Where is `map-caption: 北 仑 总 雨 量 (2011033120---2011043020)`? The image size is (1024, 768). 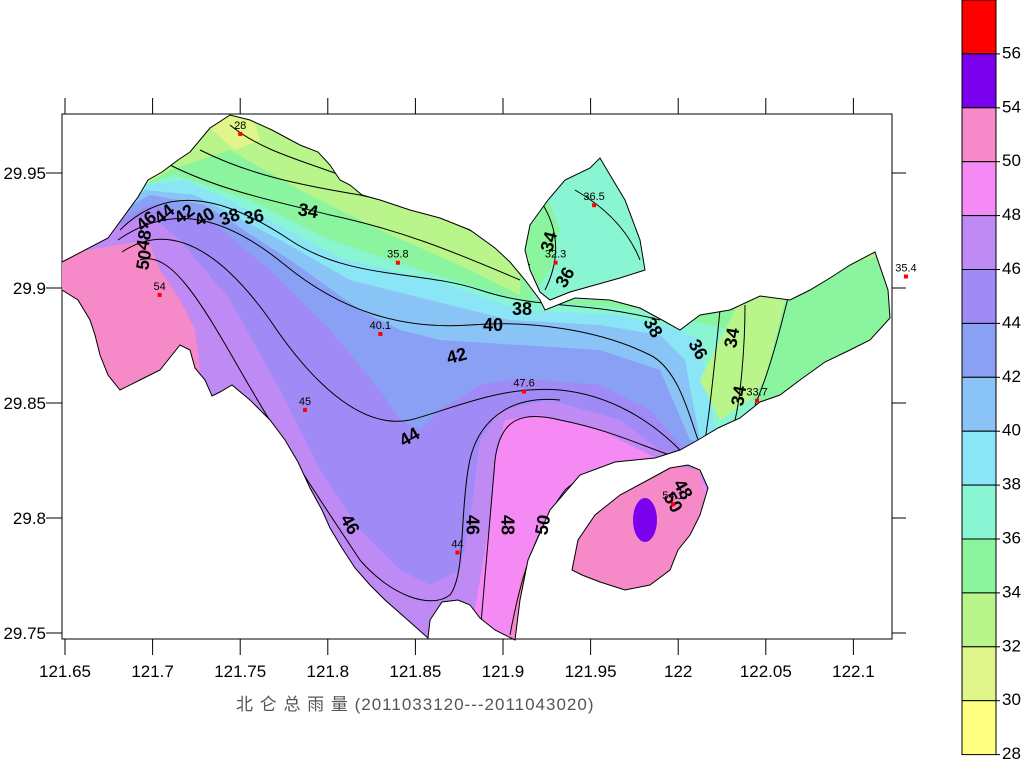
map-caption: 北 仑 总 雨 量 (2011033120---2011043020) is located at coordinates (415, 704).